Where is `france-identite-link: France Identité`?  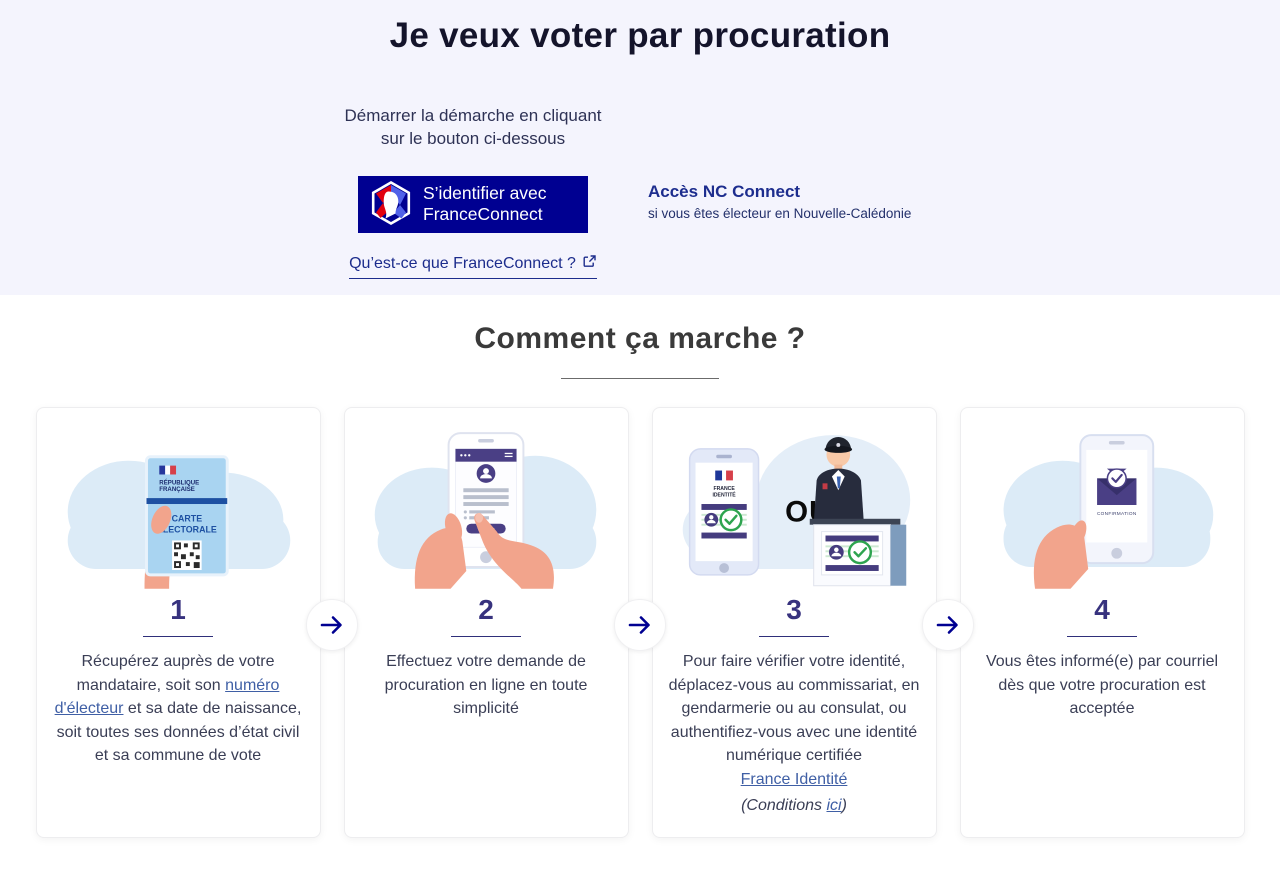
france-identite-link: France Identité is located at coordinates (794, 779).